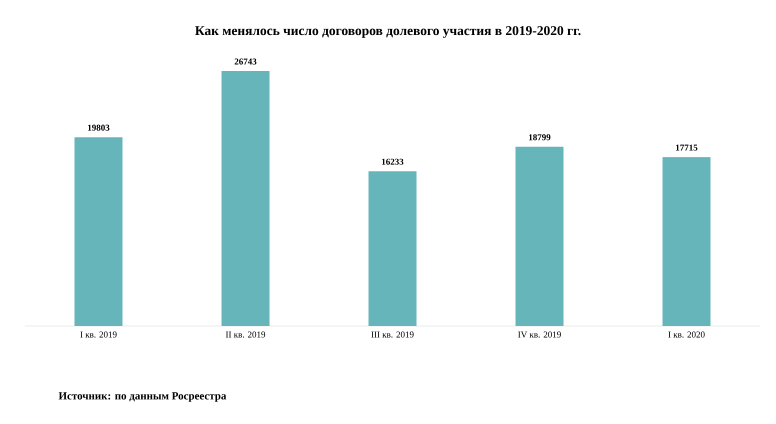  I want to click on x-tick-label: IV кв. 2019, so click(539, 335).